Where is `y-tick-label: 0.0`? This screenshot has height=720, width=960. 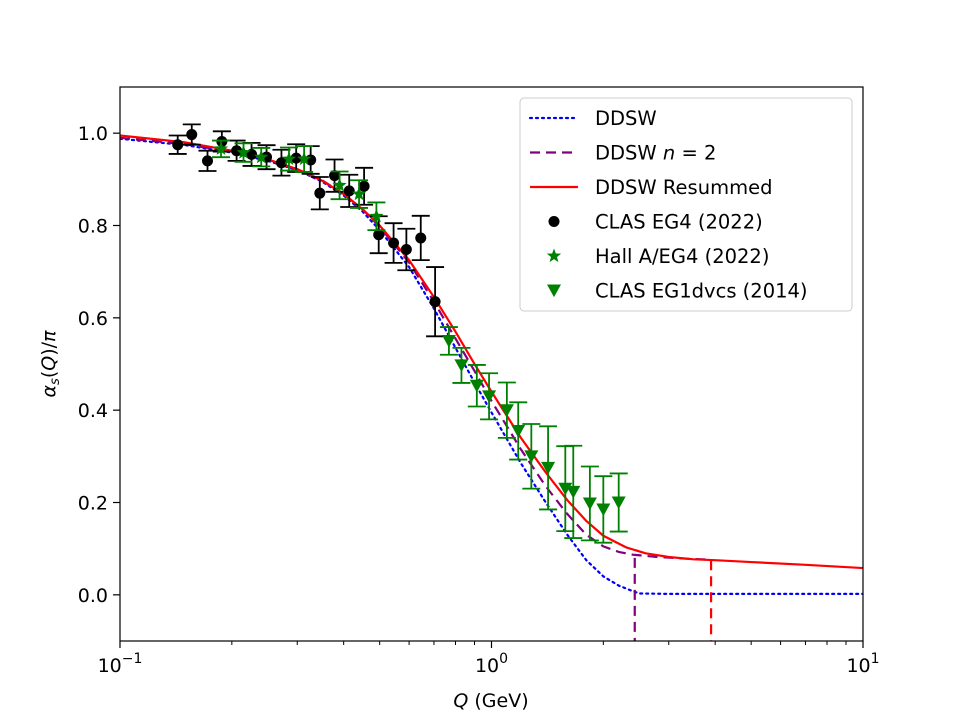 y-tick-label: 0.0 is located at coordinates (93, 596).